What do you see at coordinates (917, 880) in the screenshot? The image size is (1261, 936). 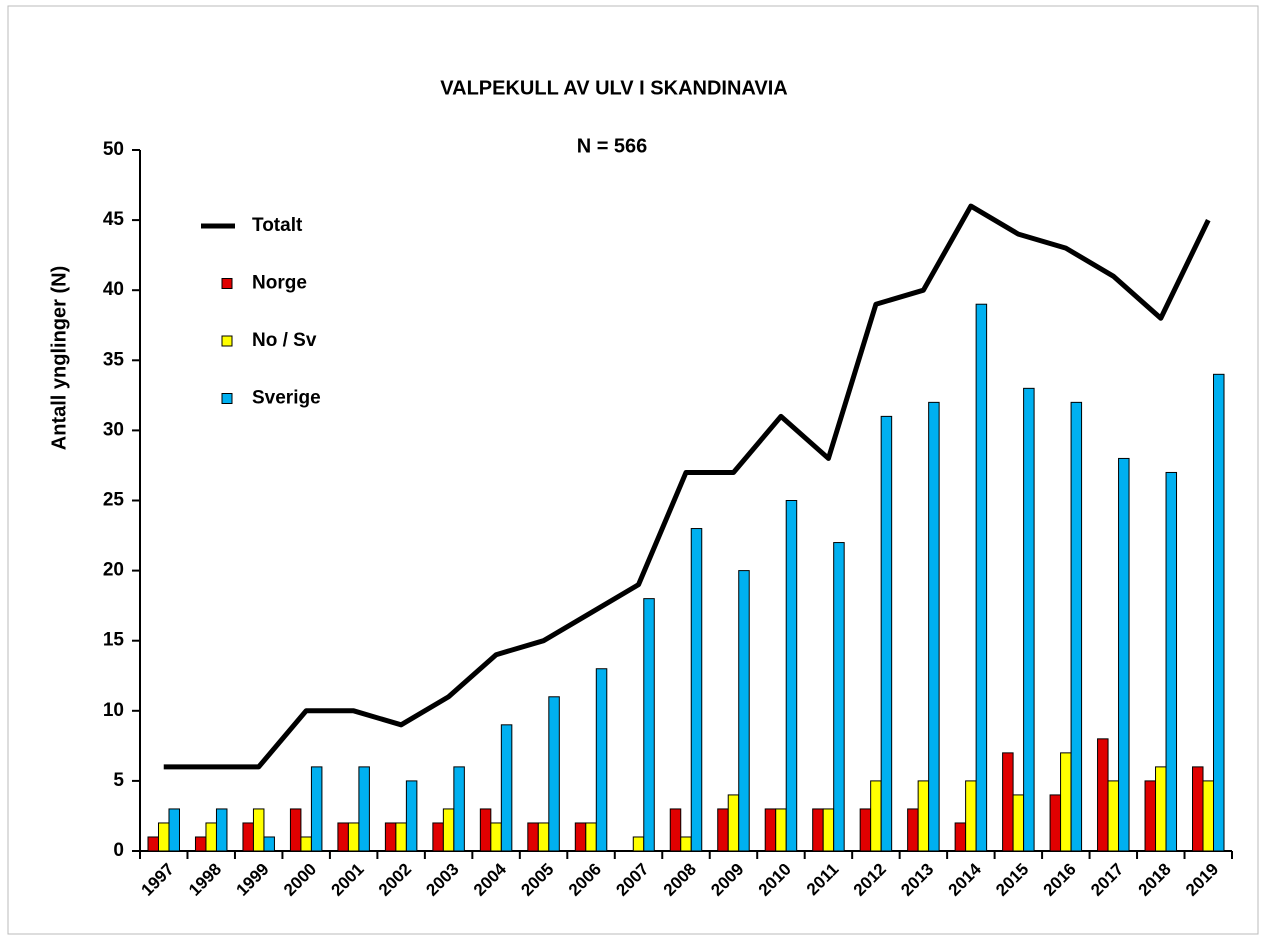 I see `x-tick-label: 2013` at bounding box center [917, 880].